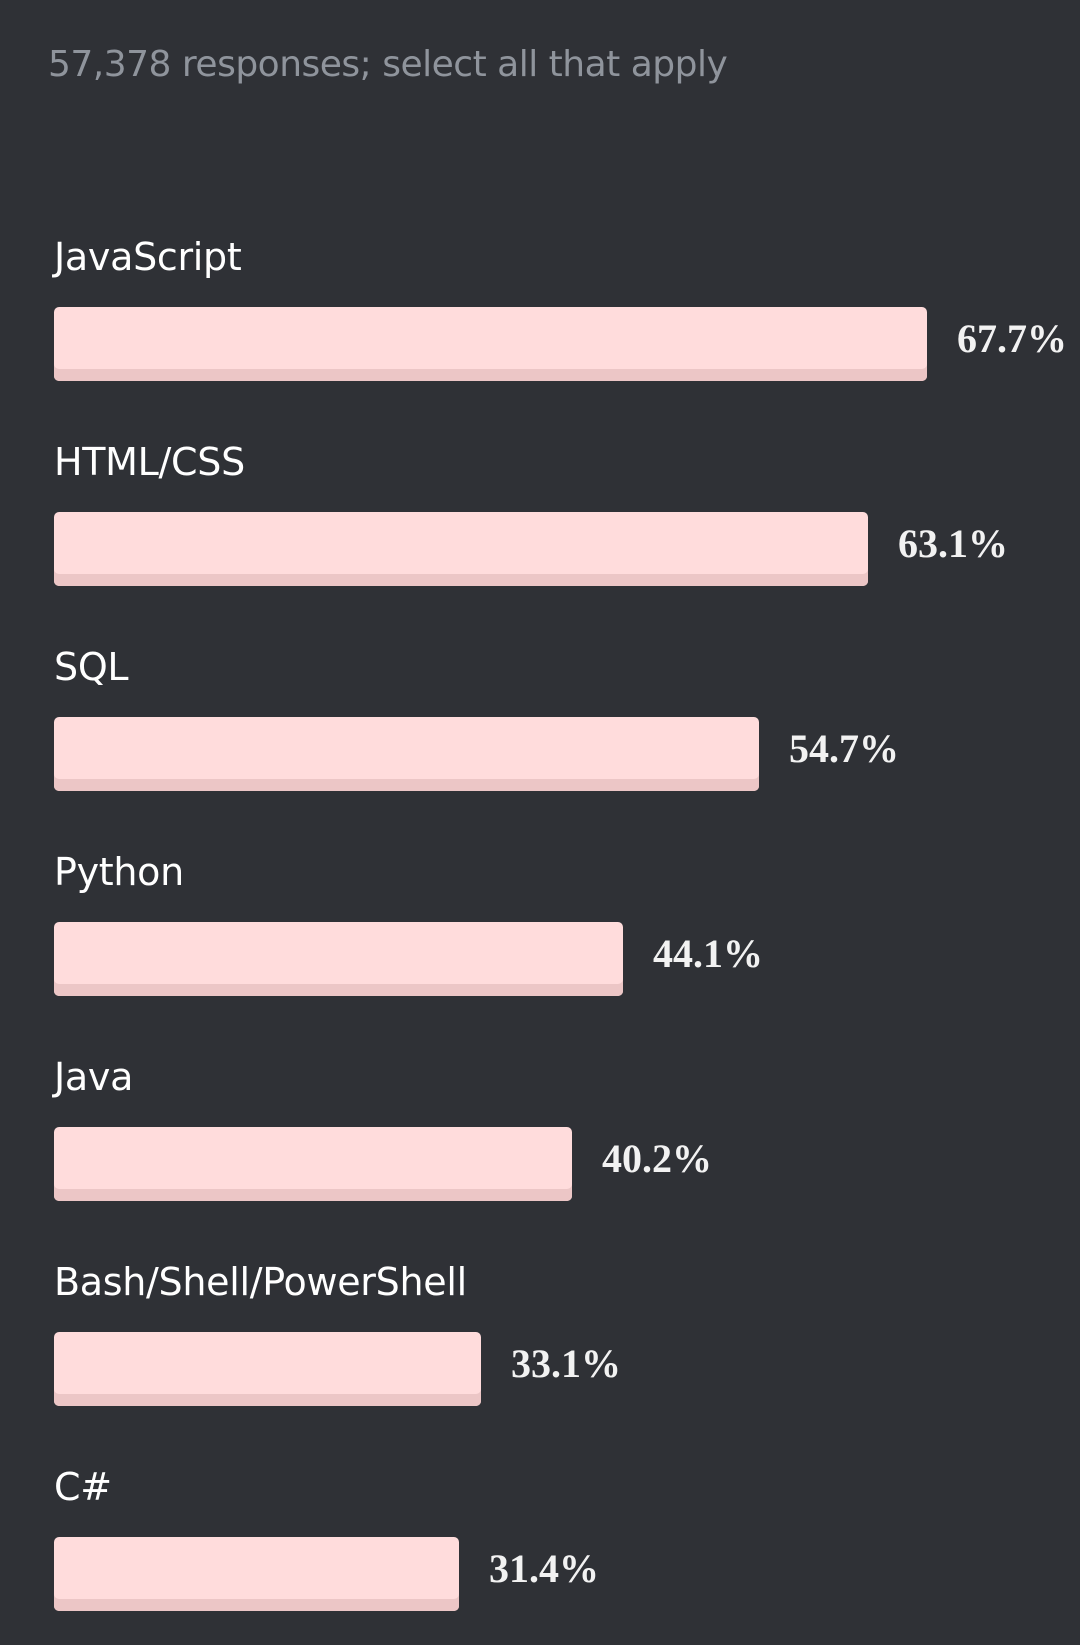 The width and height of the screenshot is (1080, 1645). What do you see at coordinates (953, 543) in the screenshot?
I see `value-label: 63.1%` at bounding box center [953, 543].